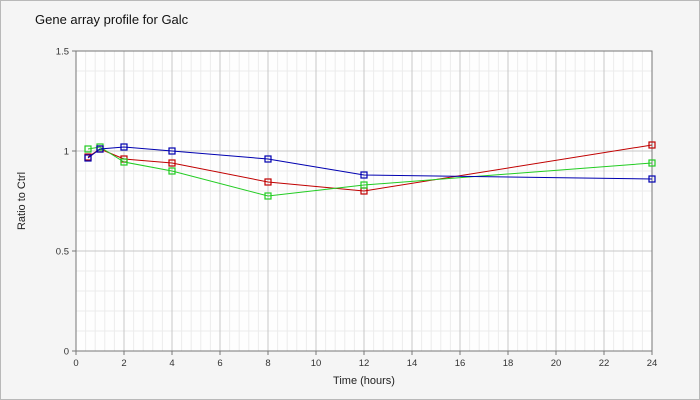 Image resolution: width=700 pixels, height=400 pixels. Describe the element at coordinates (219, 363) in the screenshot. I see `x-tick-label: 6` at that location.